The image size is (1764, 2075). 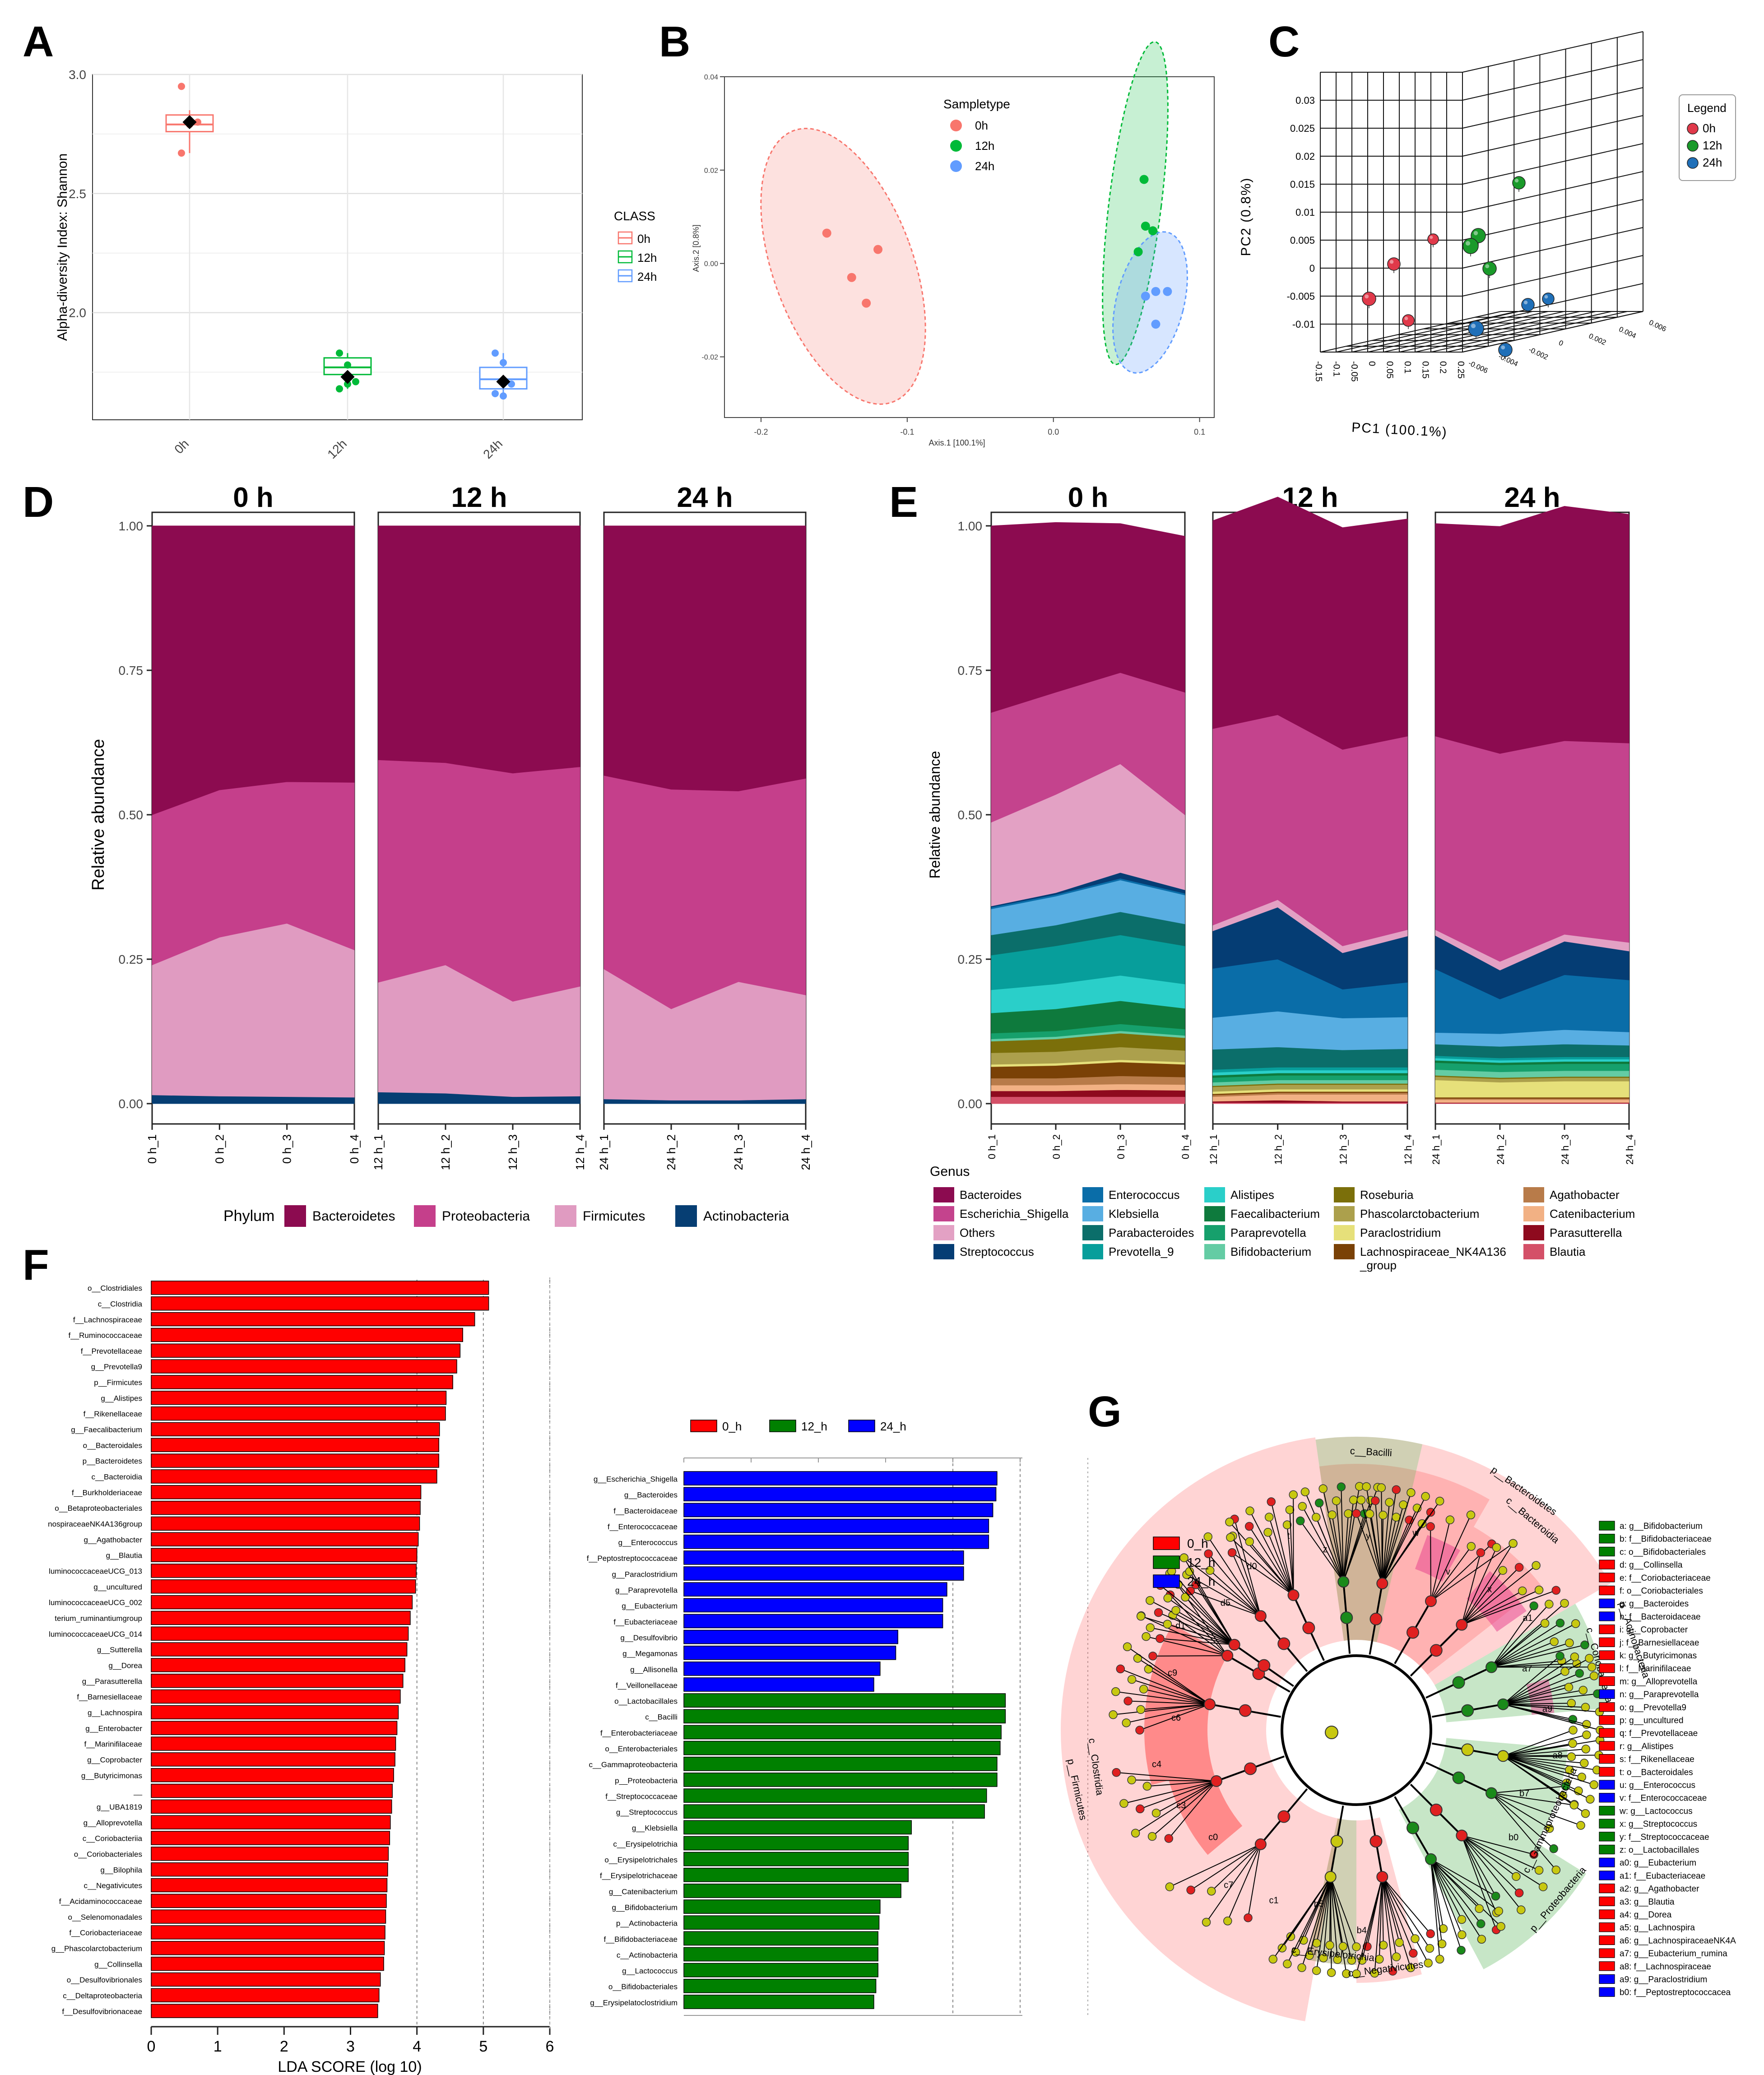 What do you see at coordinates (1532, 497) in the screenshot?
I see `facet-title: 24 h` at bounding box center [1532, 497].